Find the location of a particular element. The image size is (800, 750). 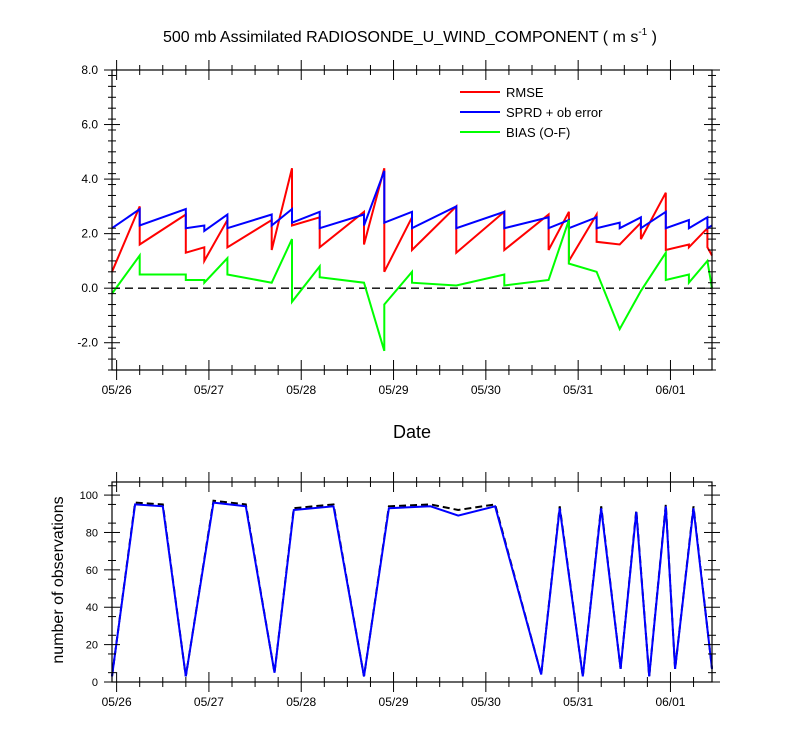

legend: RMSE SPRD + ob error BIAS (O-F) is located at coordinates (531, 112).